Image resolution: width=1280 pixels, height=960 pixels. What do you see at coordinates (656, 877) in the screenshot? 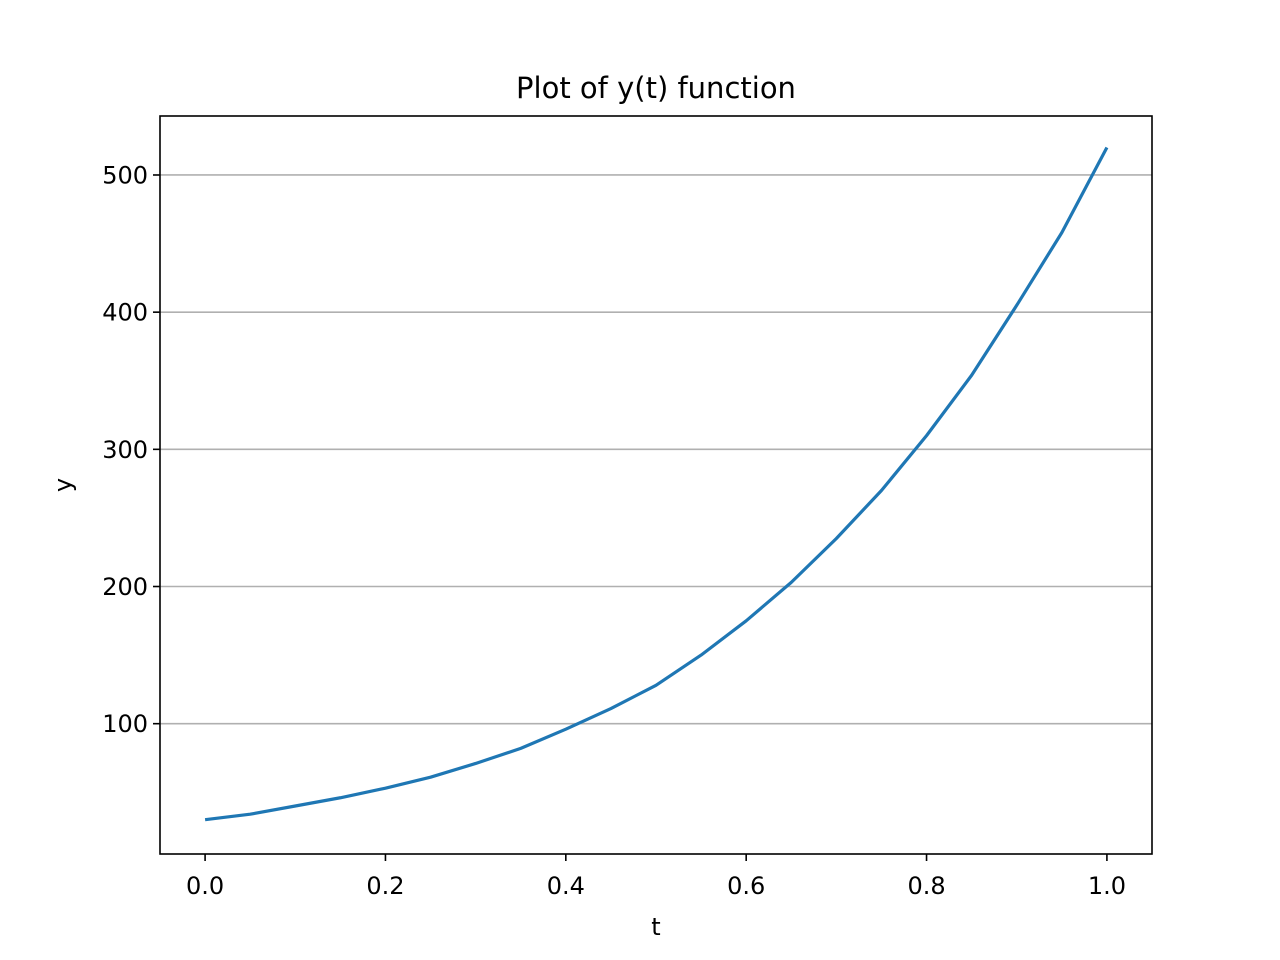
I see `x-axis: 0.0 0.2 0.4 0.6 0.8 1.0` at bounding box center [656, 877].